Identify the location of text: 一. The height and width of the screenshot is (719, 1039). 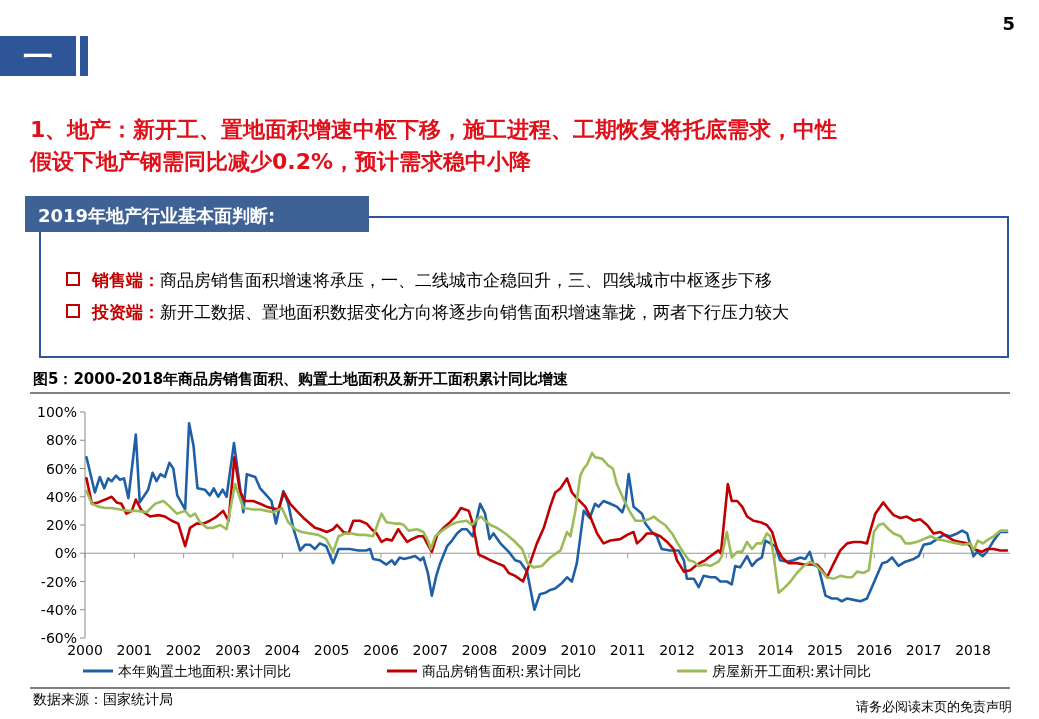
(38, 56).